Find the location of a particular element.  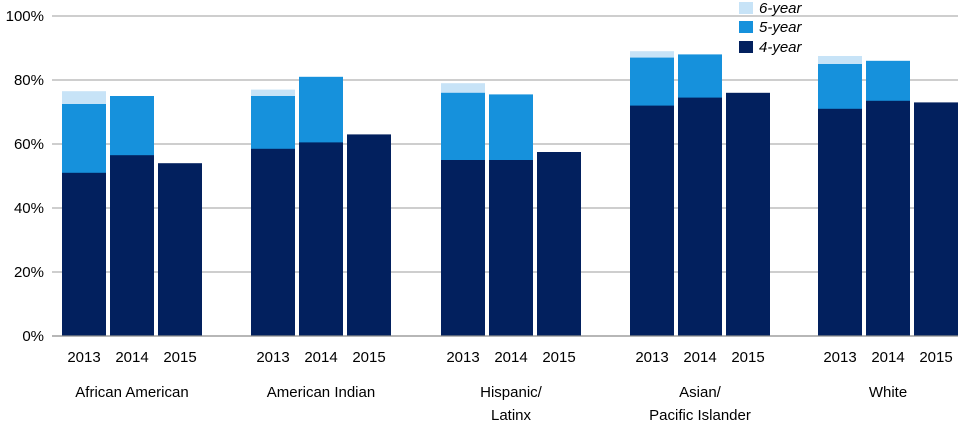

group-label: Hispanic/ is located at coordinates (511, 392).